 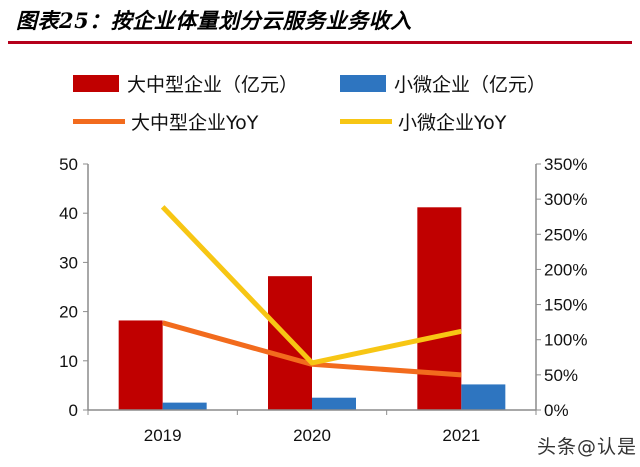 I want to click on title-rule, so click(x=320, y=42).